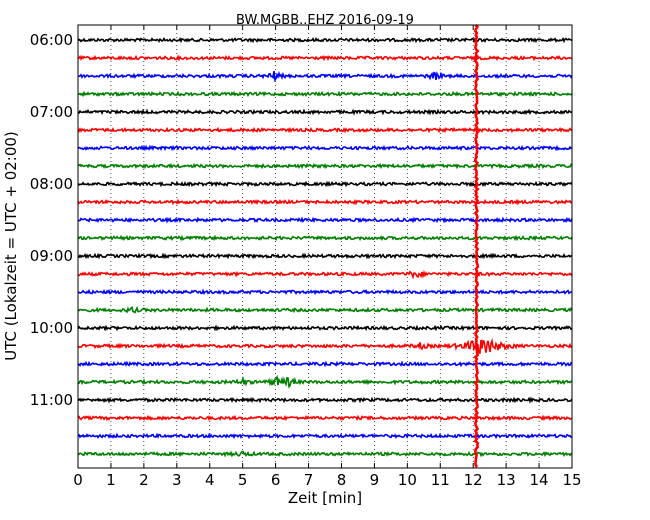 The width and height of the screenshot is (650, 520). I want to click on y-tick-label: 07:00, so click(51, 112).